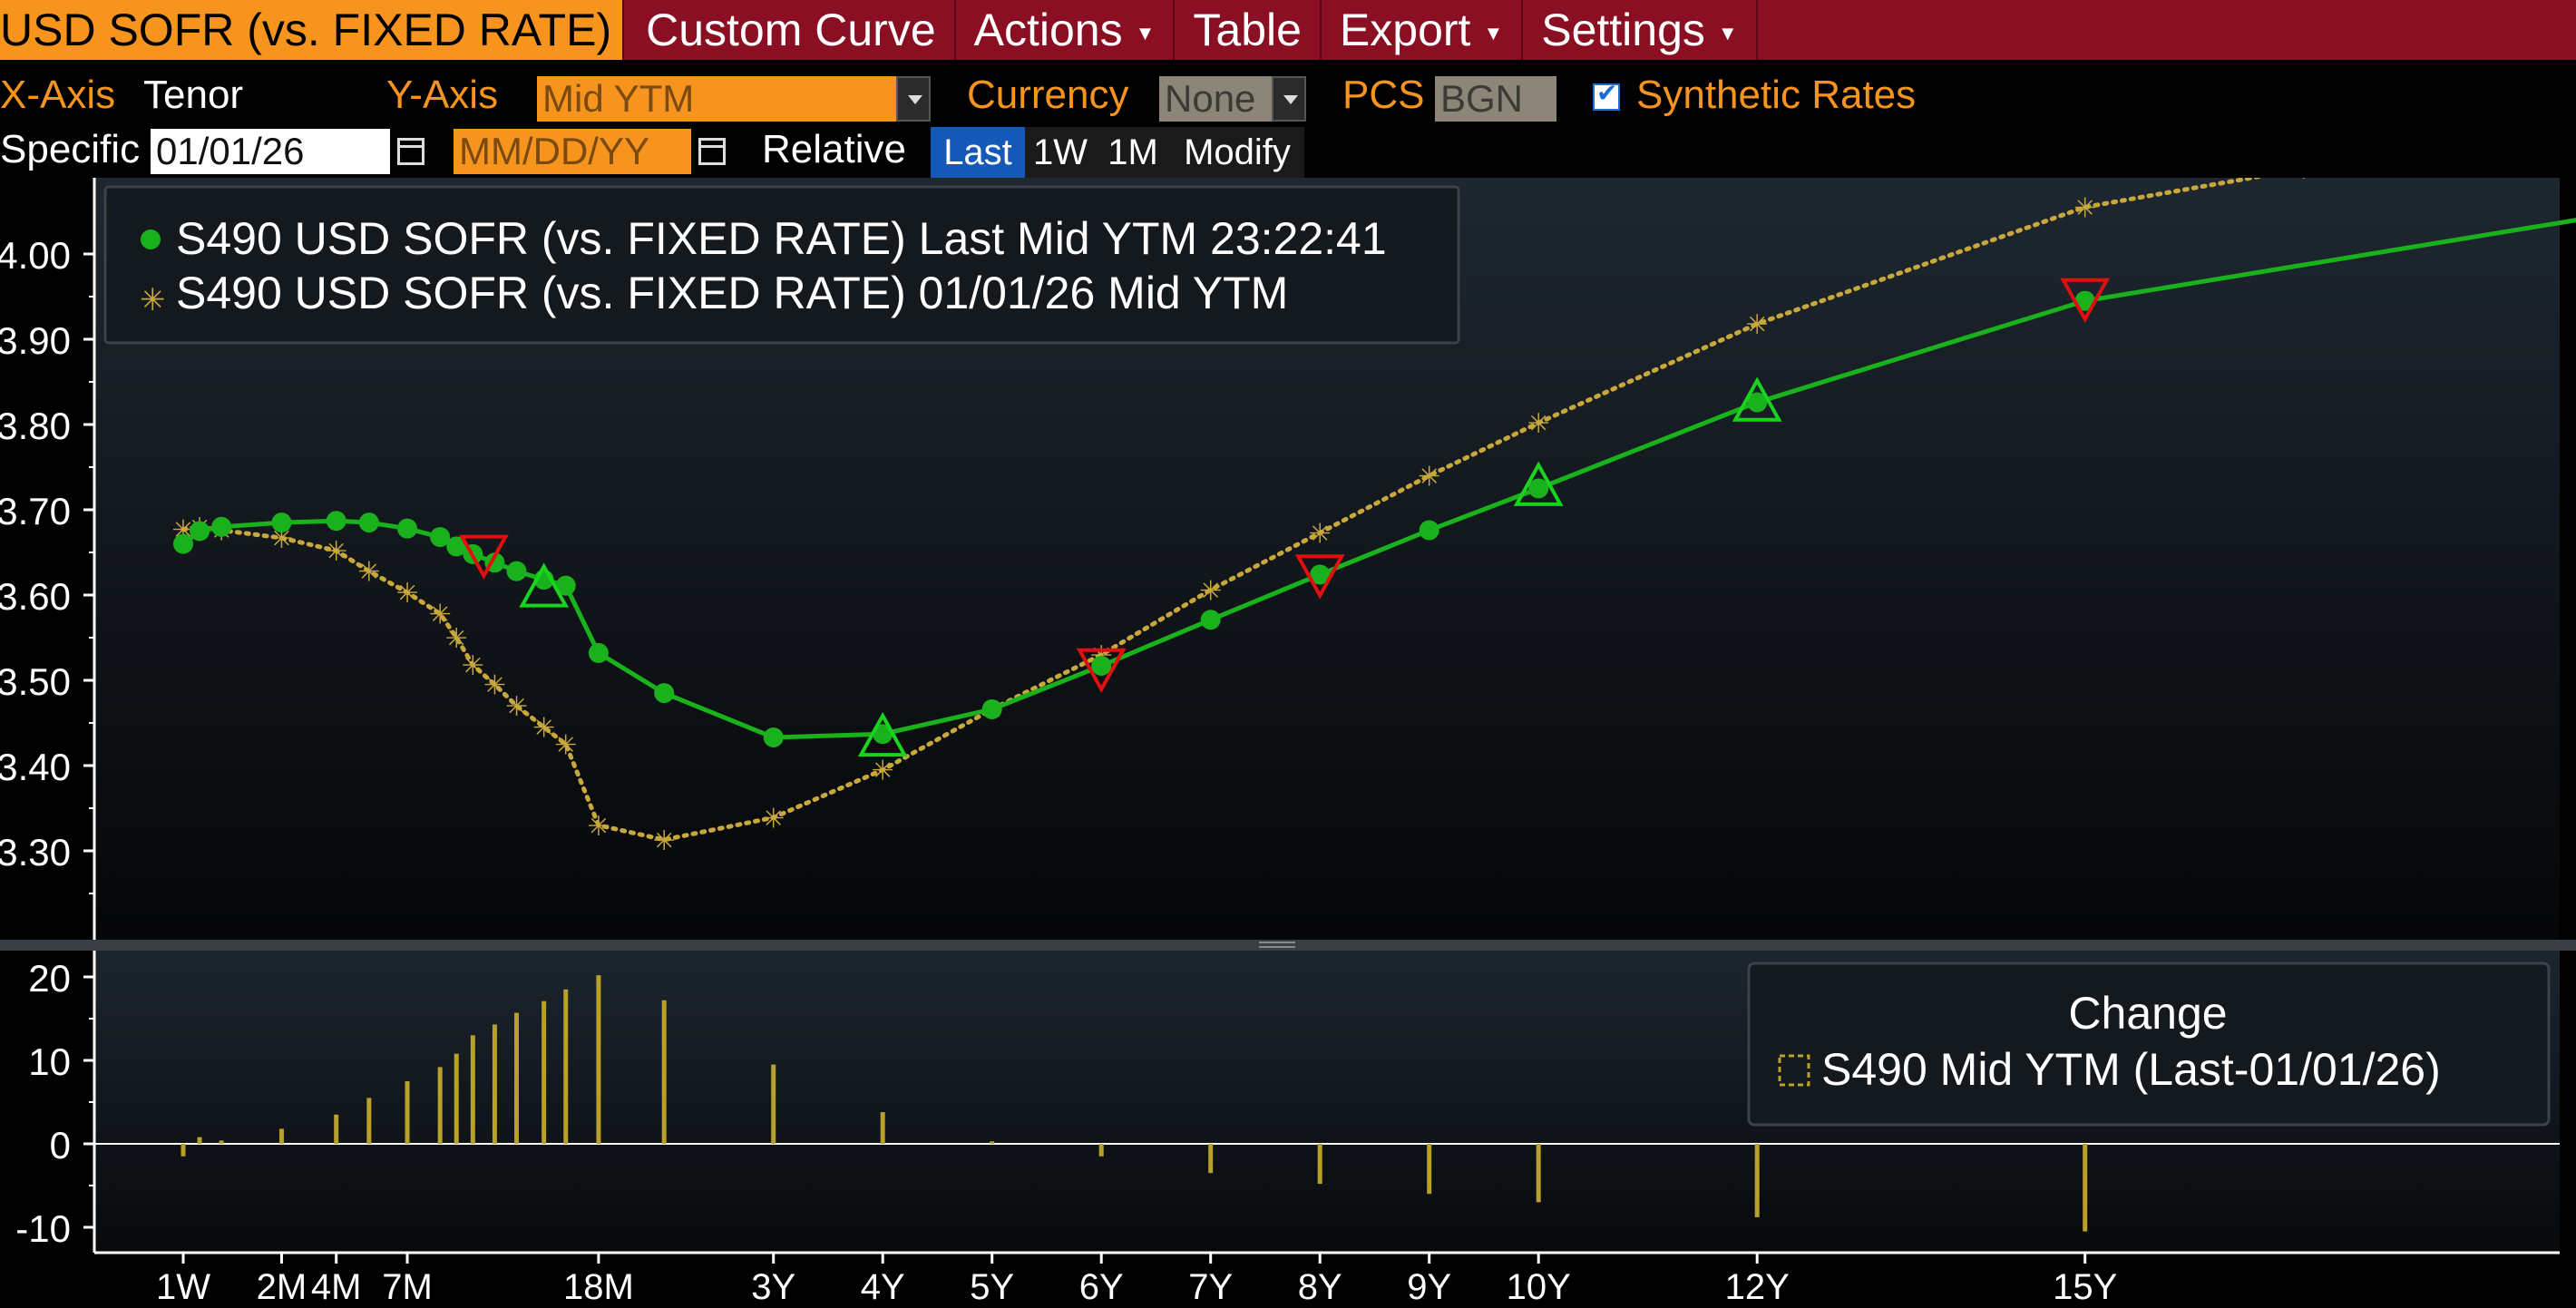 This screenshot has height=1308, width=2576. What do you see at coordinates (60, 1145) in the screenshot?
I see `y-tick-label: 0` at bounding box center [60, 1145].